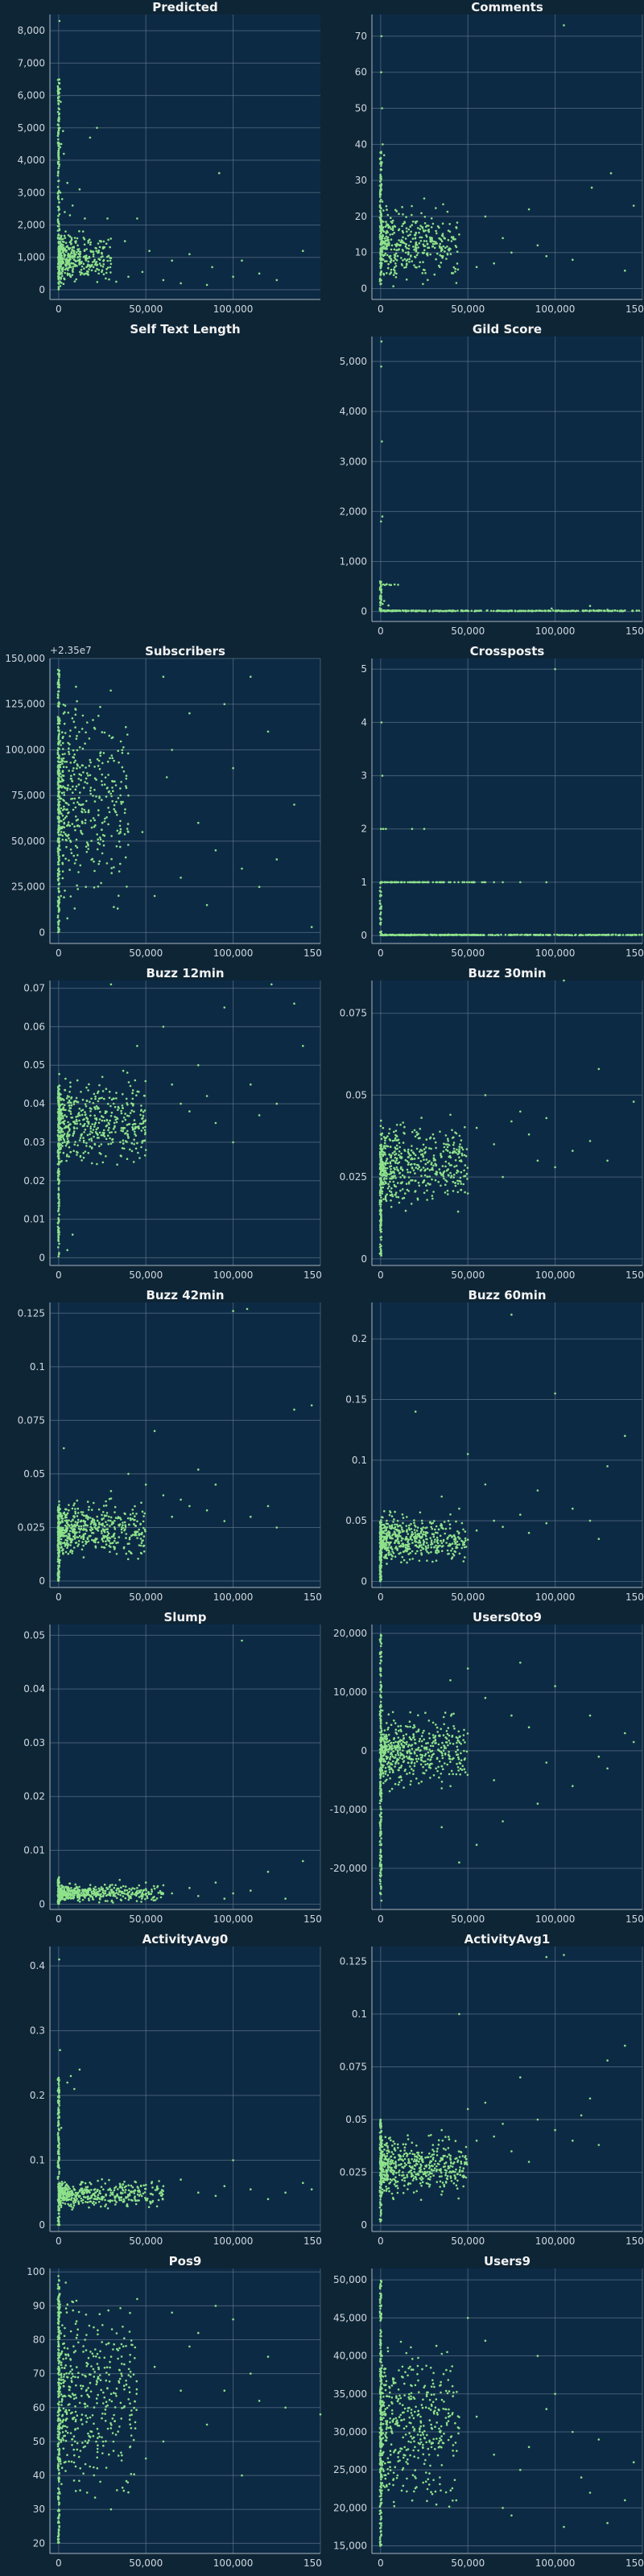  What do you see at coordinates (146, 953) in the screenshot?
I see `x-tick-label: 50,000` at bounding box center [146, 953].